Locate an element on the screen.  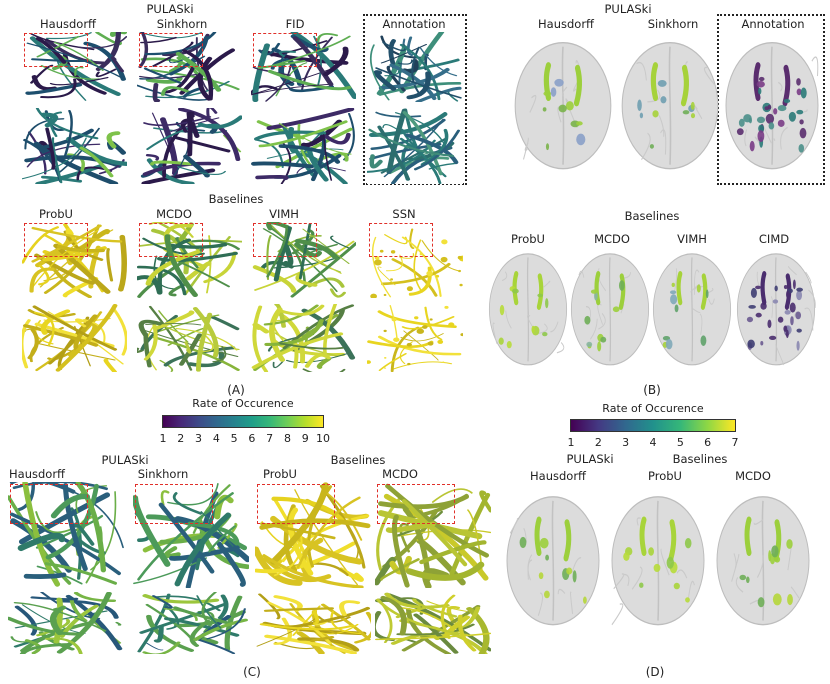
panel-a-fid-top is located at coordinates (303, 67).